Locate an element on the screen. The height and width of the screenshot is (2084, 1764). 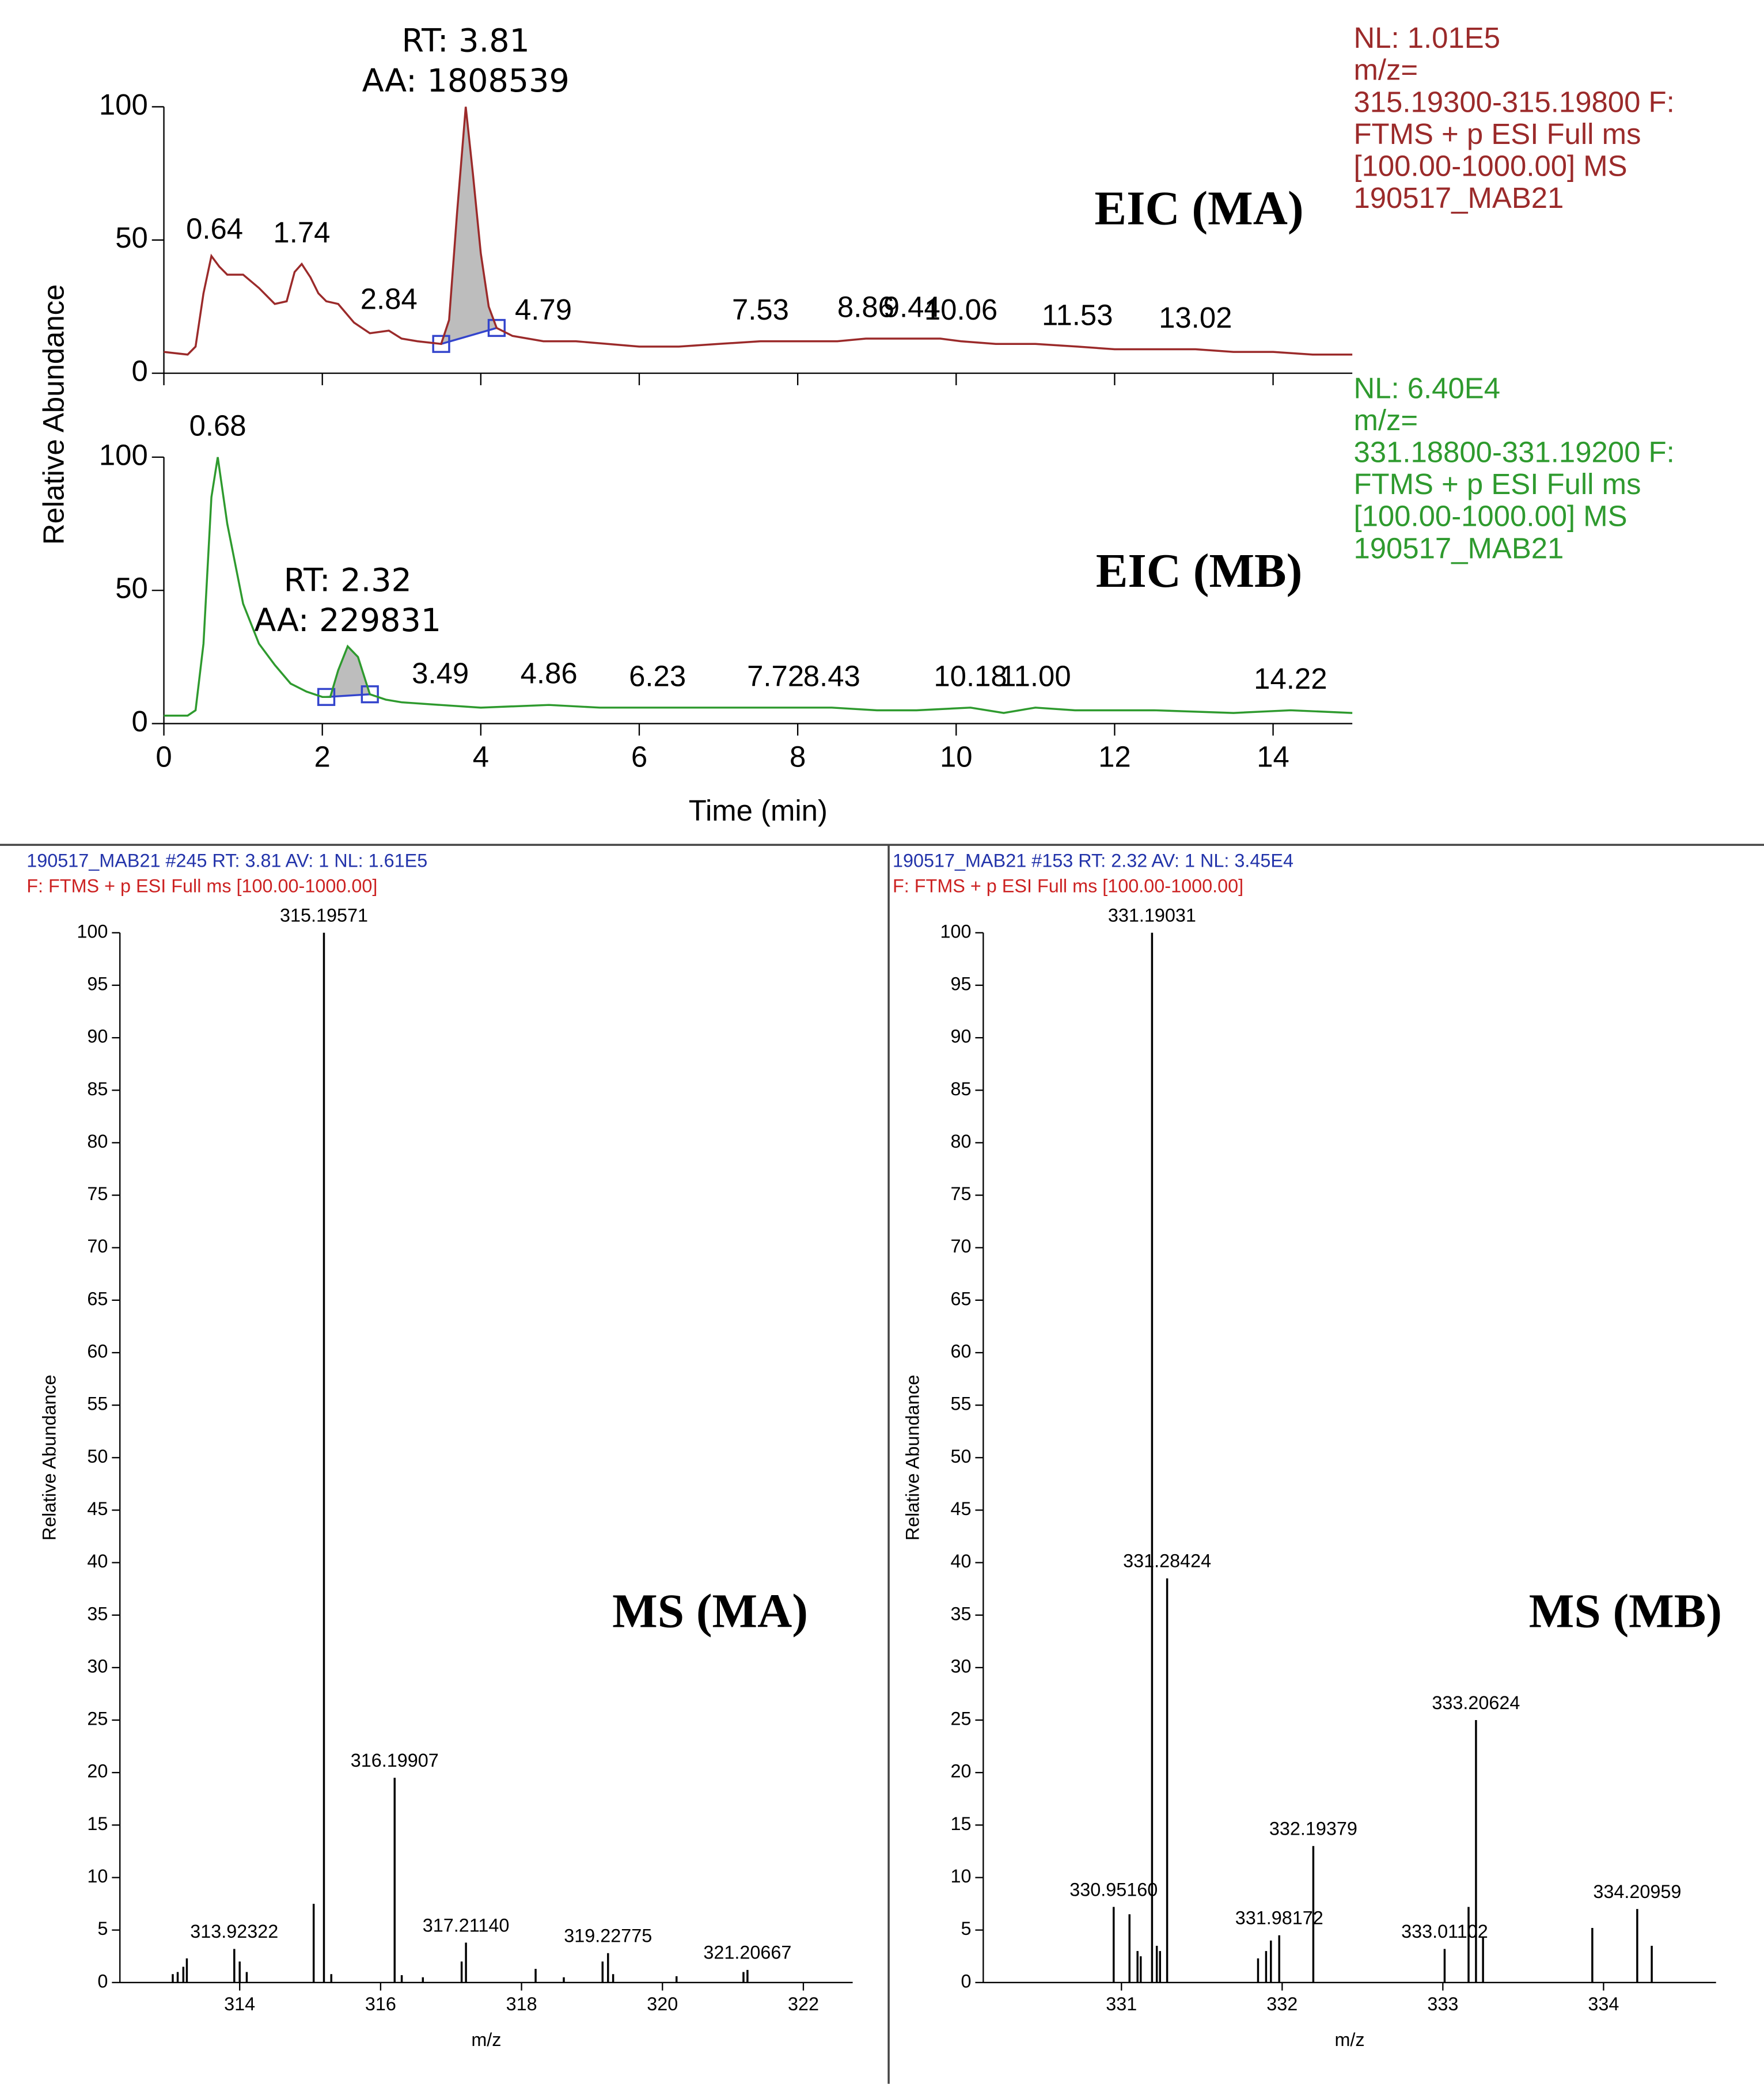
peak-label: 331.28424 is located at coordinates (1167, 1561).